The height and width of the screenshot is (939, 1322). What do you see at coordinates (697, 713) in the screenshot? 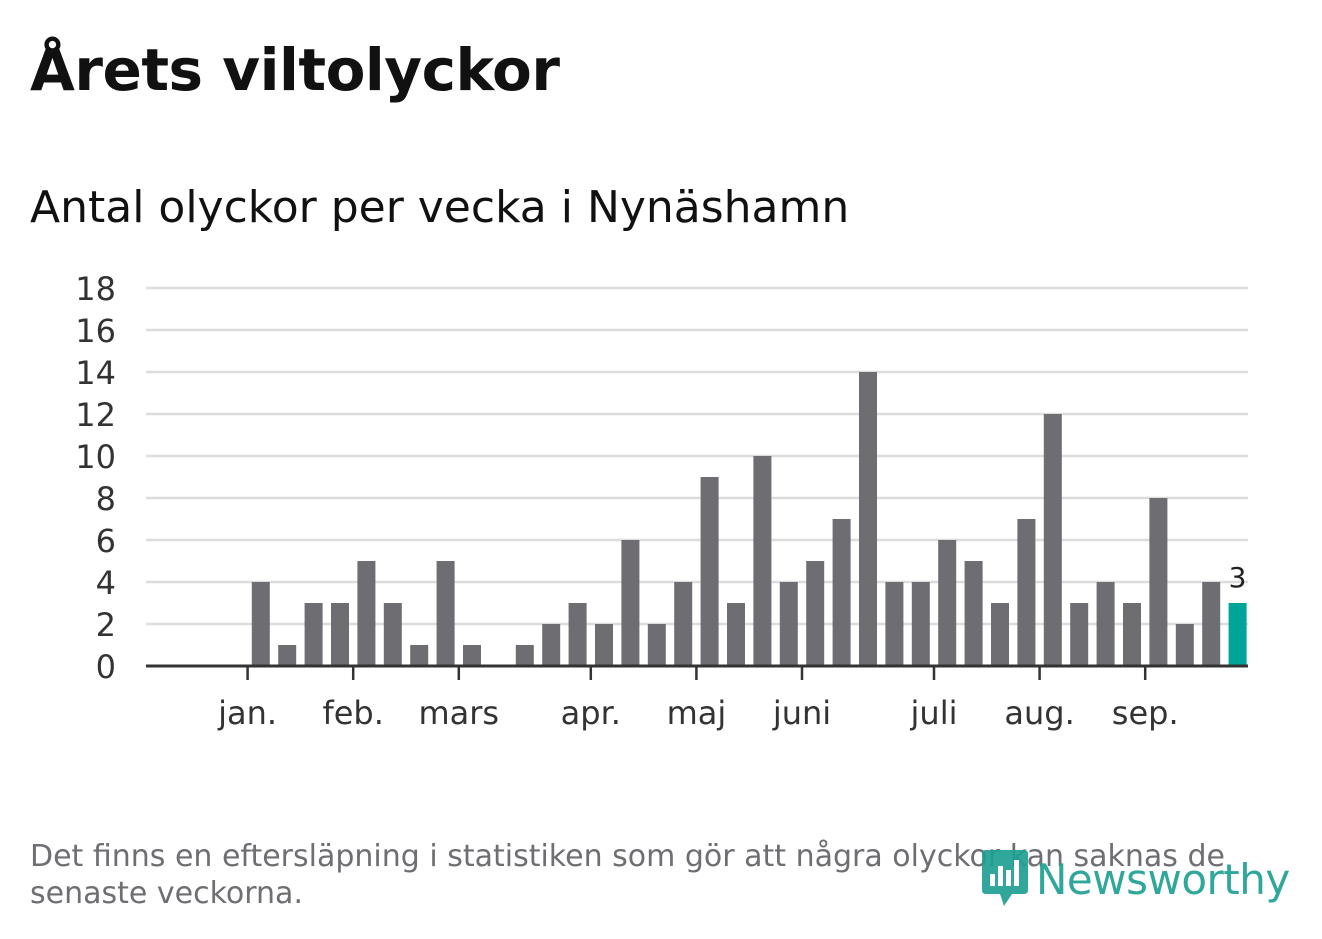
I see `x-tick-label: maj` at bounding box center [697, 713].